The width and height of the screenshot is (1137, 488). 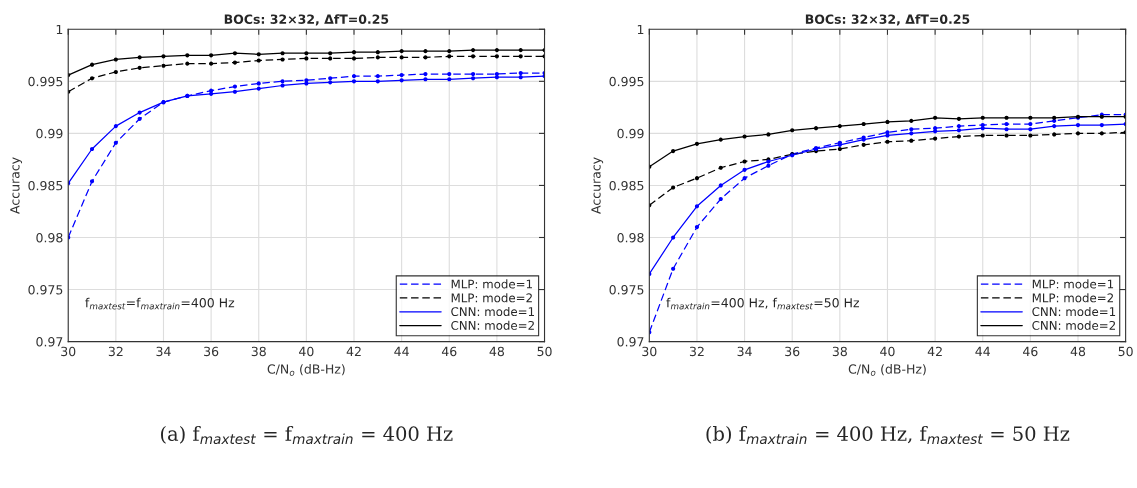 I want to click on annotation: f$_{maxtrain}$=400 Hz, f$_{maxtest}$=50 Hz, so click(x=762, y=303).